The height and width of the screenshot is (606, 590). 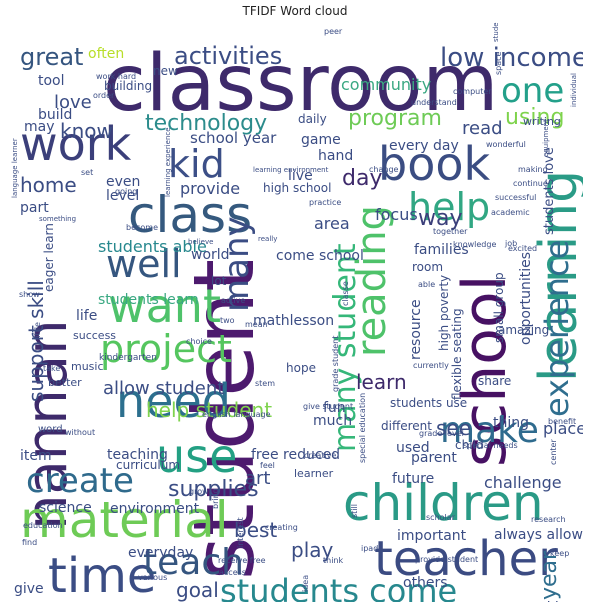 I want to click on word-small-group: small group, so click(x=499, y=307).